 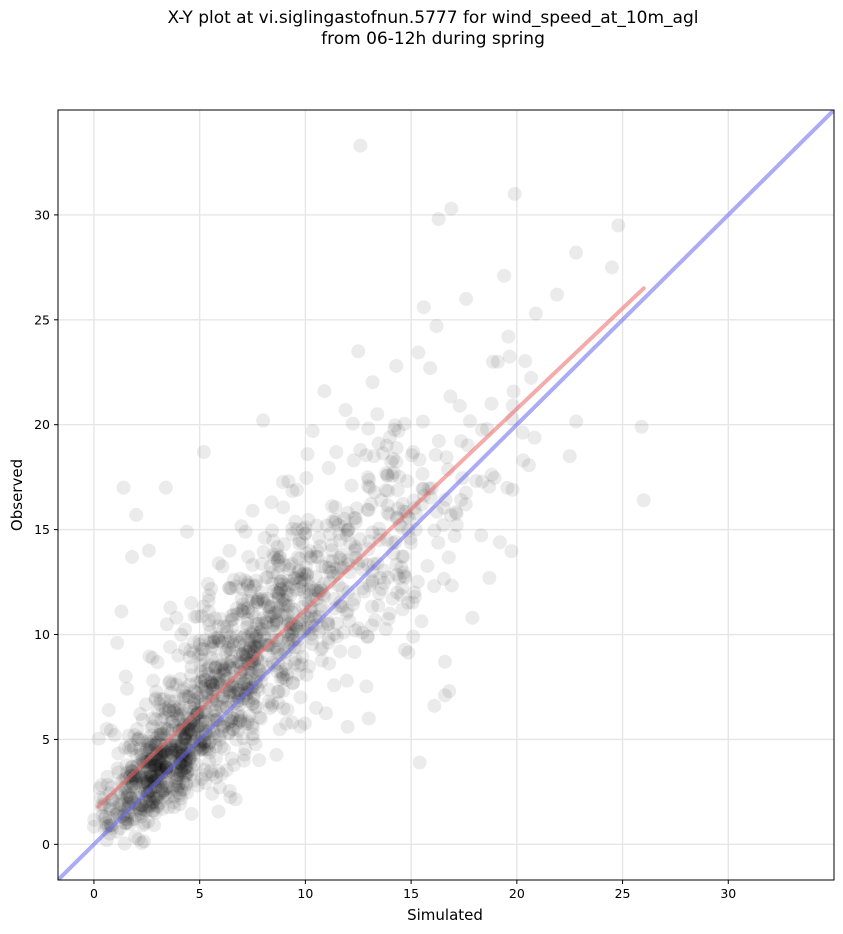 What do you see at coordinates (433, 39) in the screenshot?
I see `chart-title-line-2: from 06-12h during spring` at bounding box center [433, 39].